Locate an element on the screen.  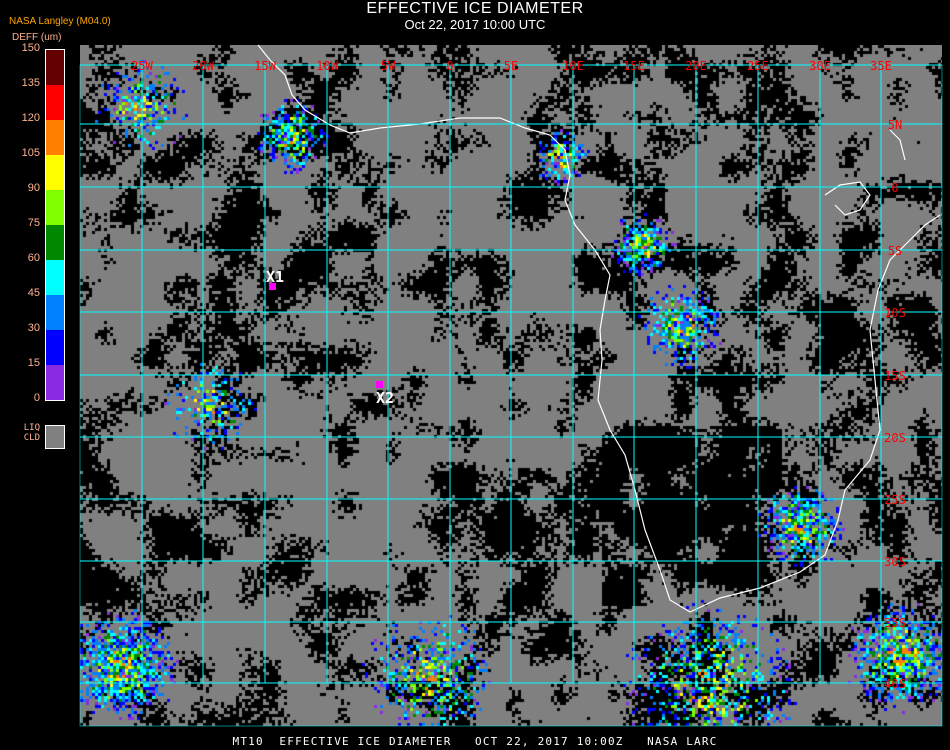
longitude-label: 25W is located at coordinates (142, 66).